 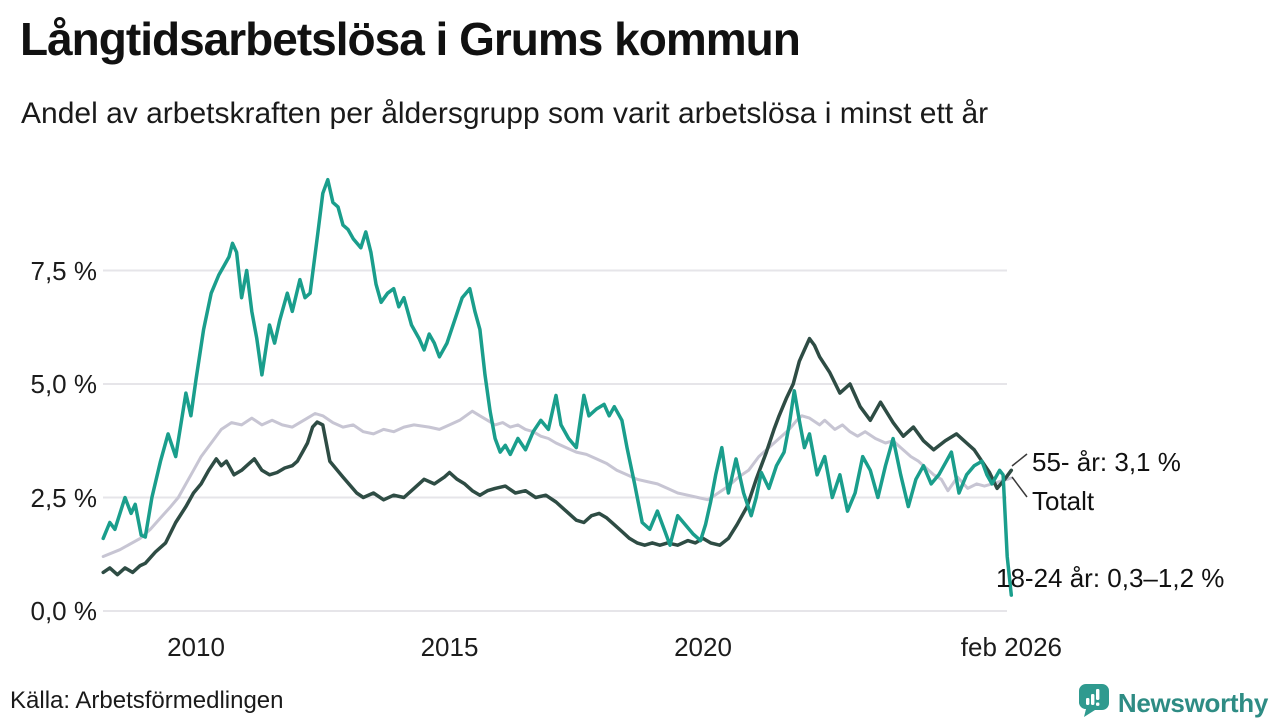 I want to click on x-axis-tick-label: 2020, so click(x=703, y=647).